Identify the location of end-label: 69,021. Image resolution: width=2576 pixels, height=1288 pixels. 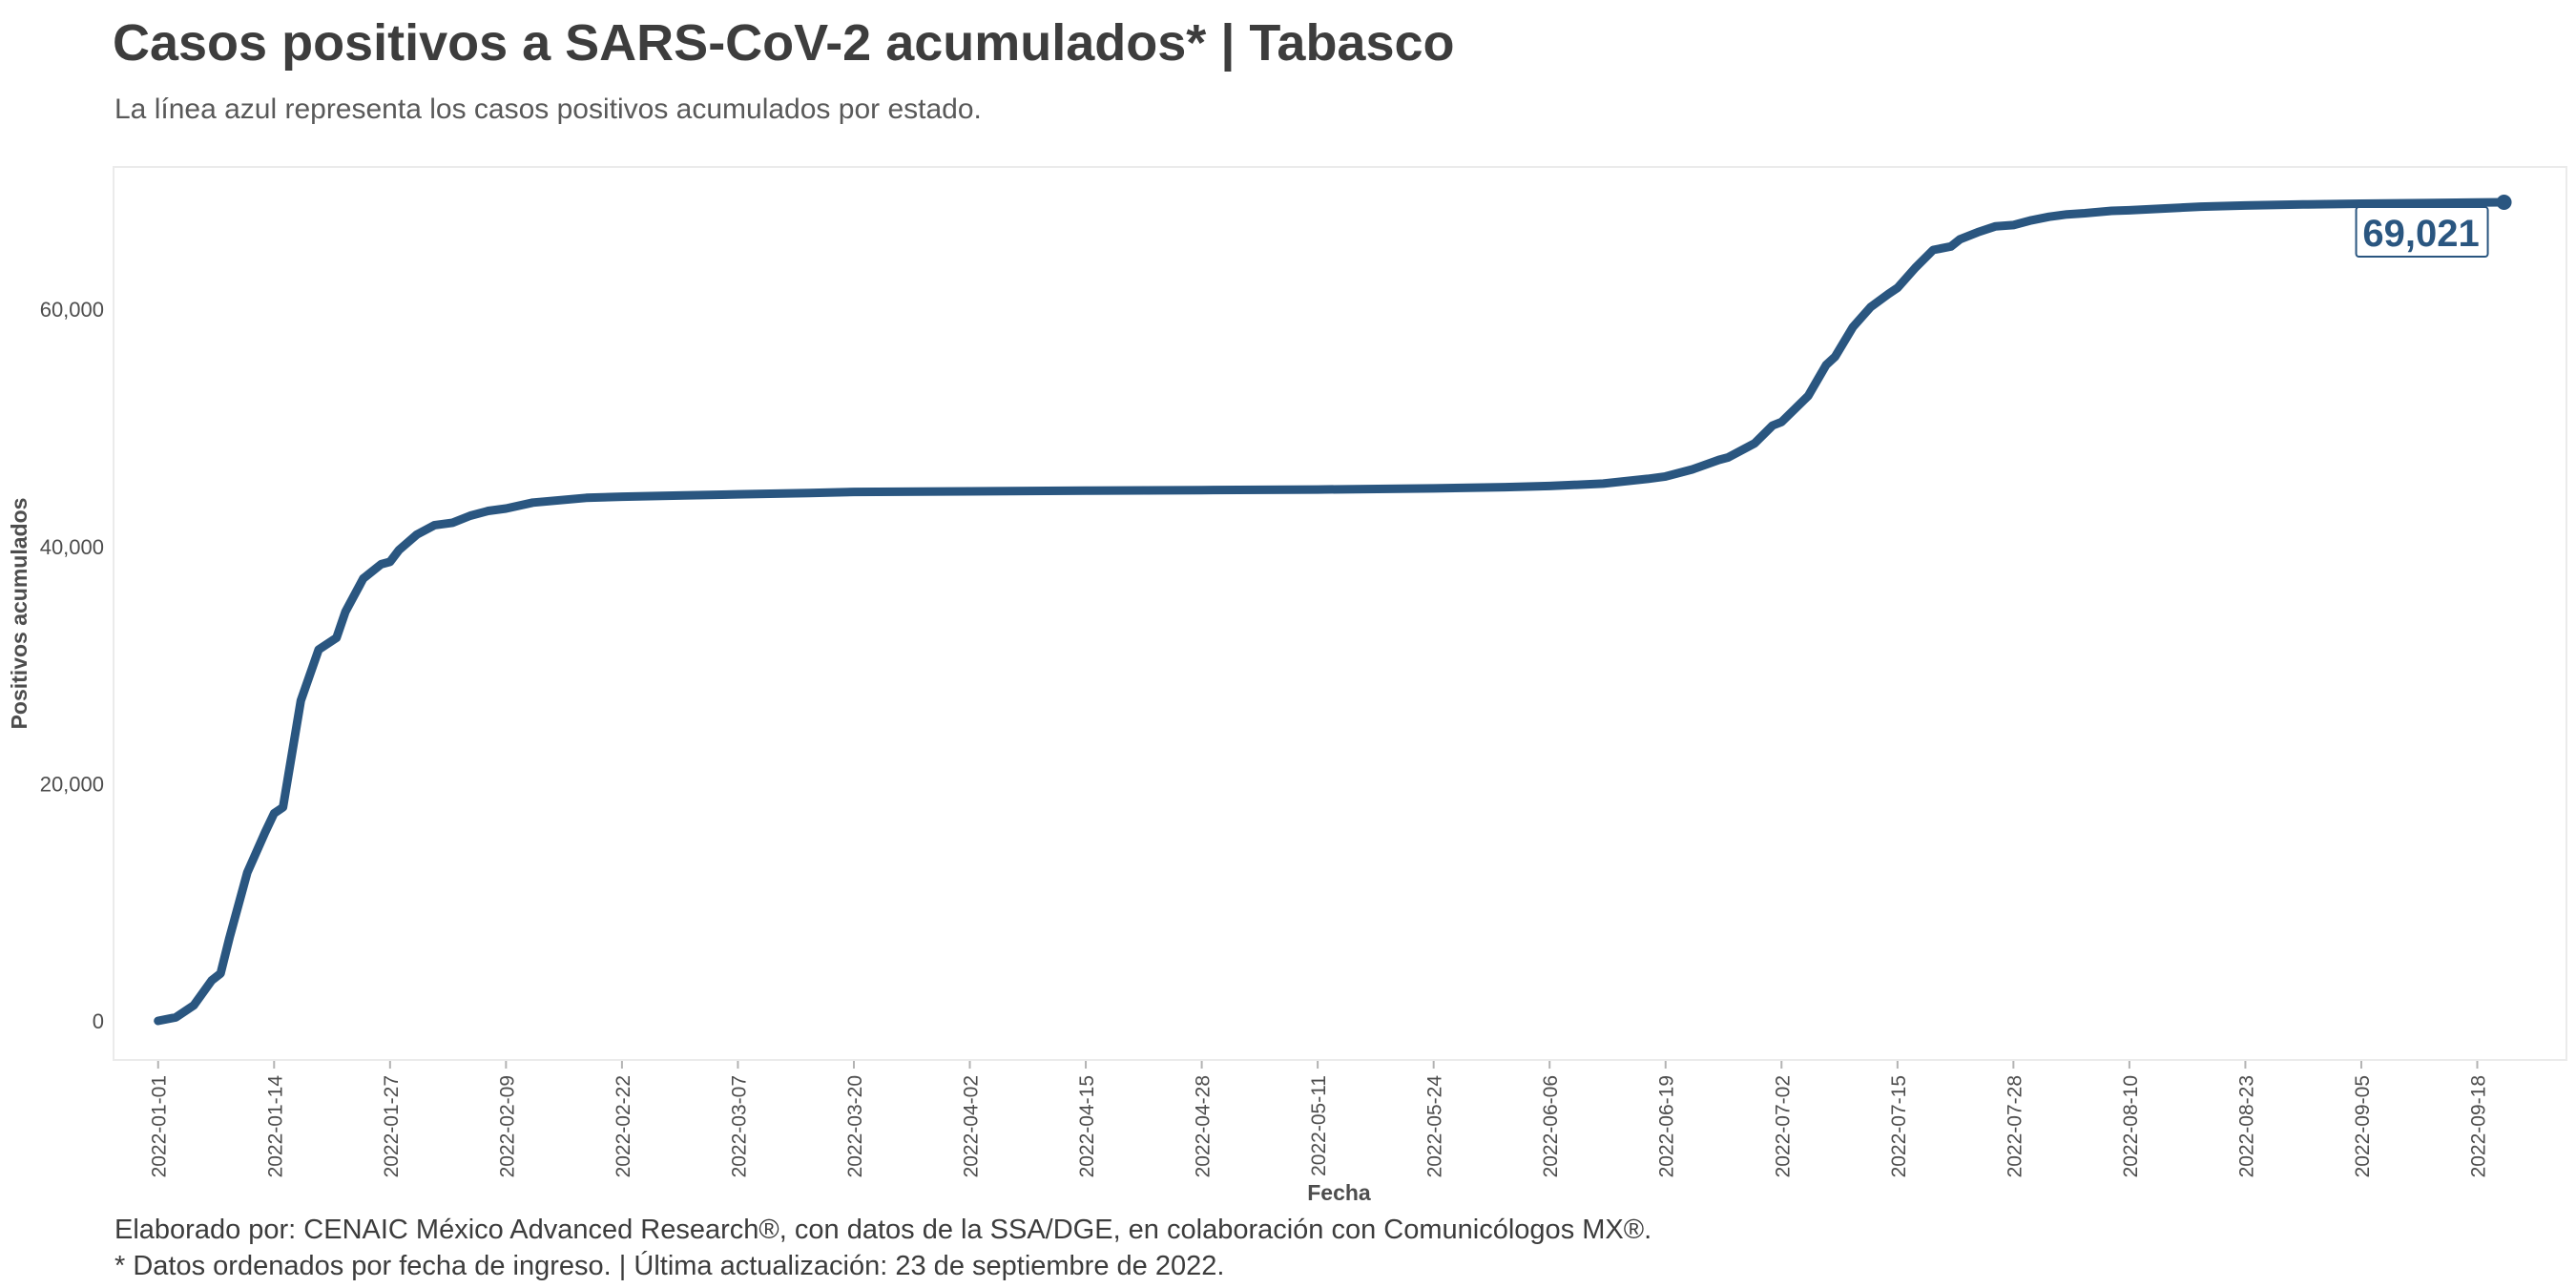
(2420, 234).